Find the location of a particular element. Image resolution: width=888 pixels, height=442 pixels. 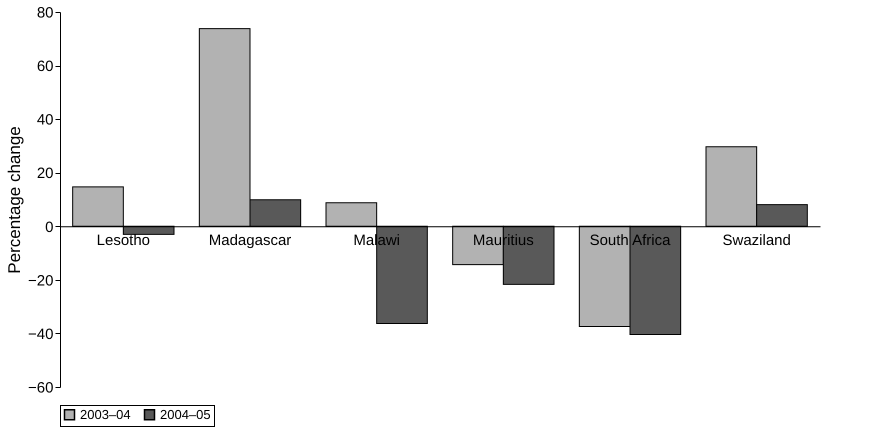

x-tick-label: Swaziland is located at coordinates (756, 240).